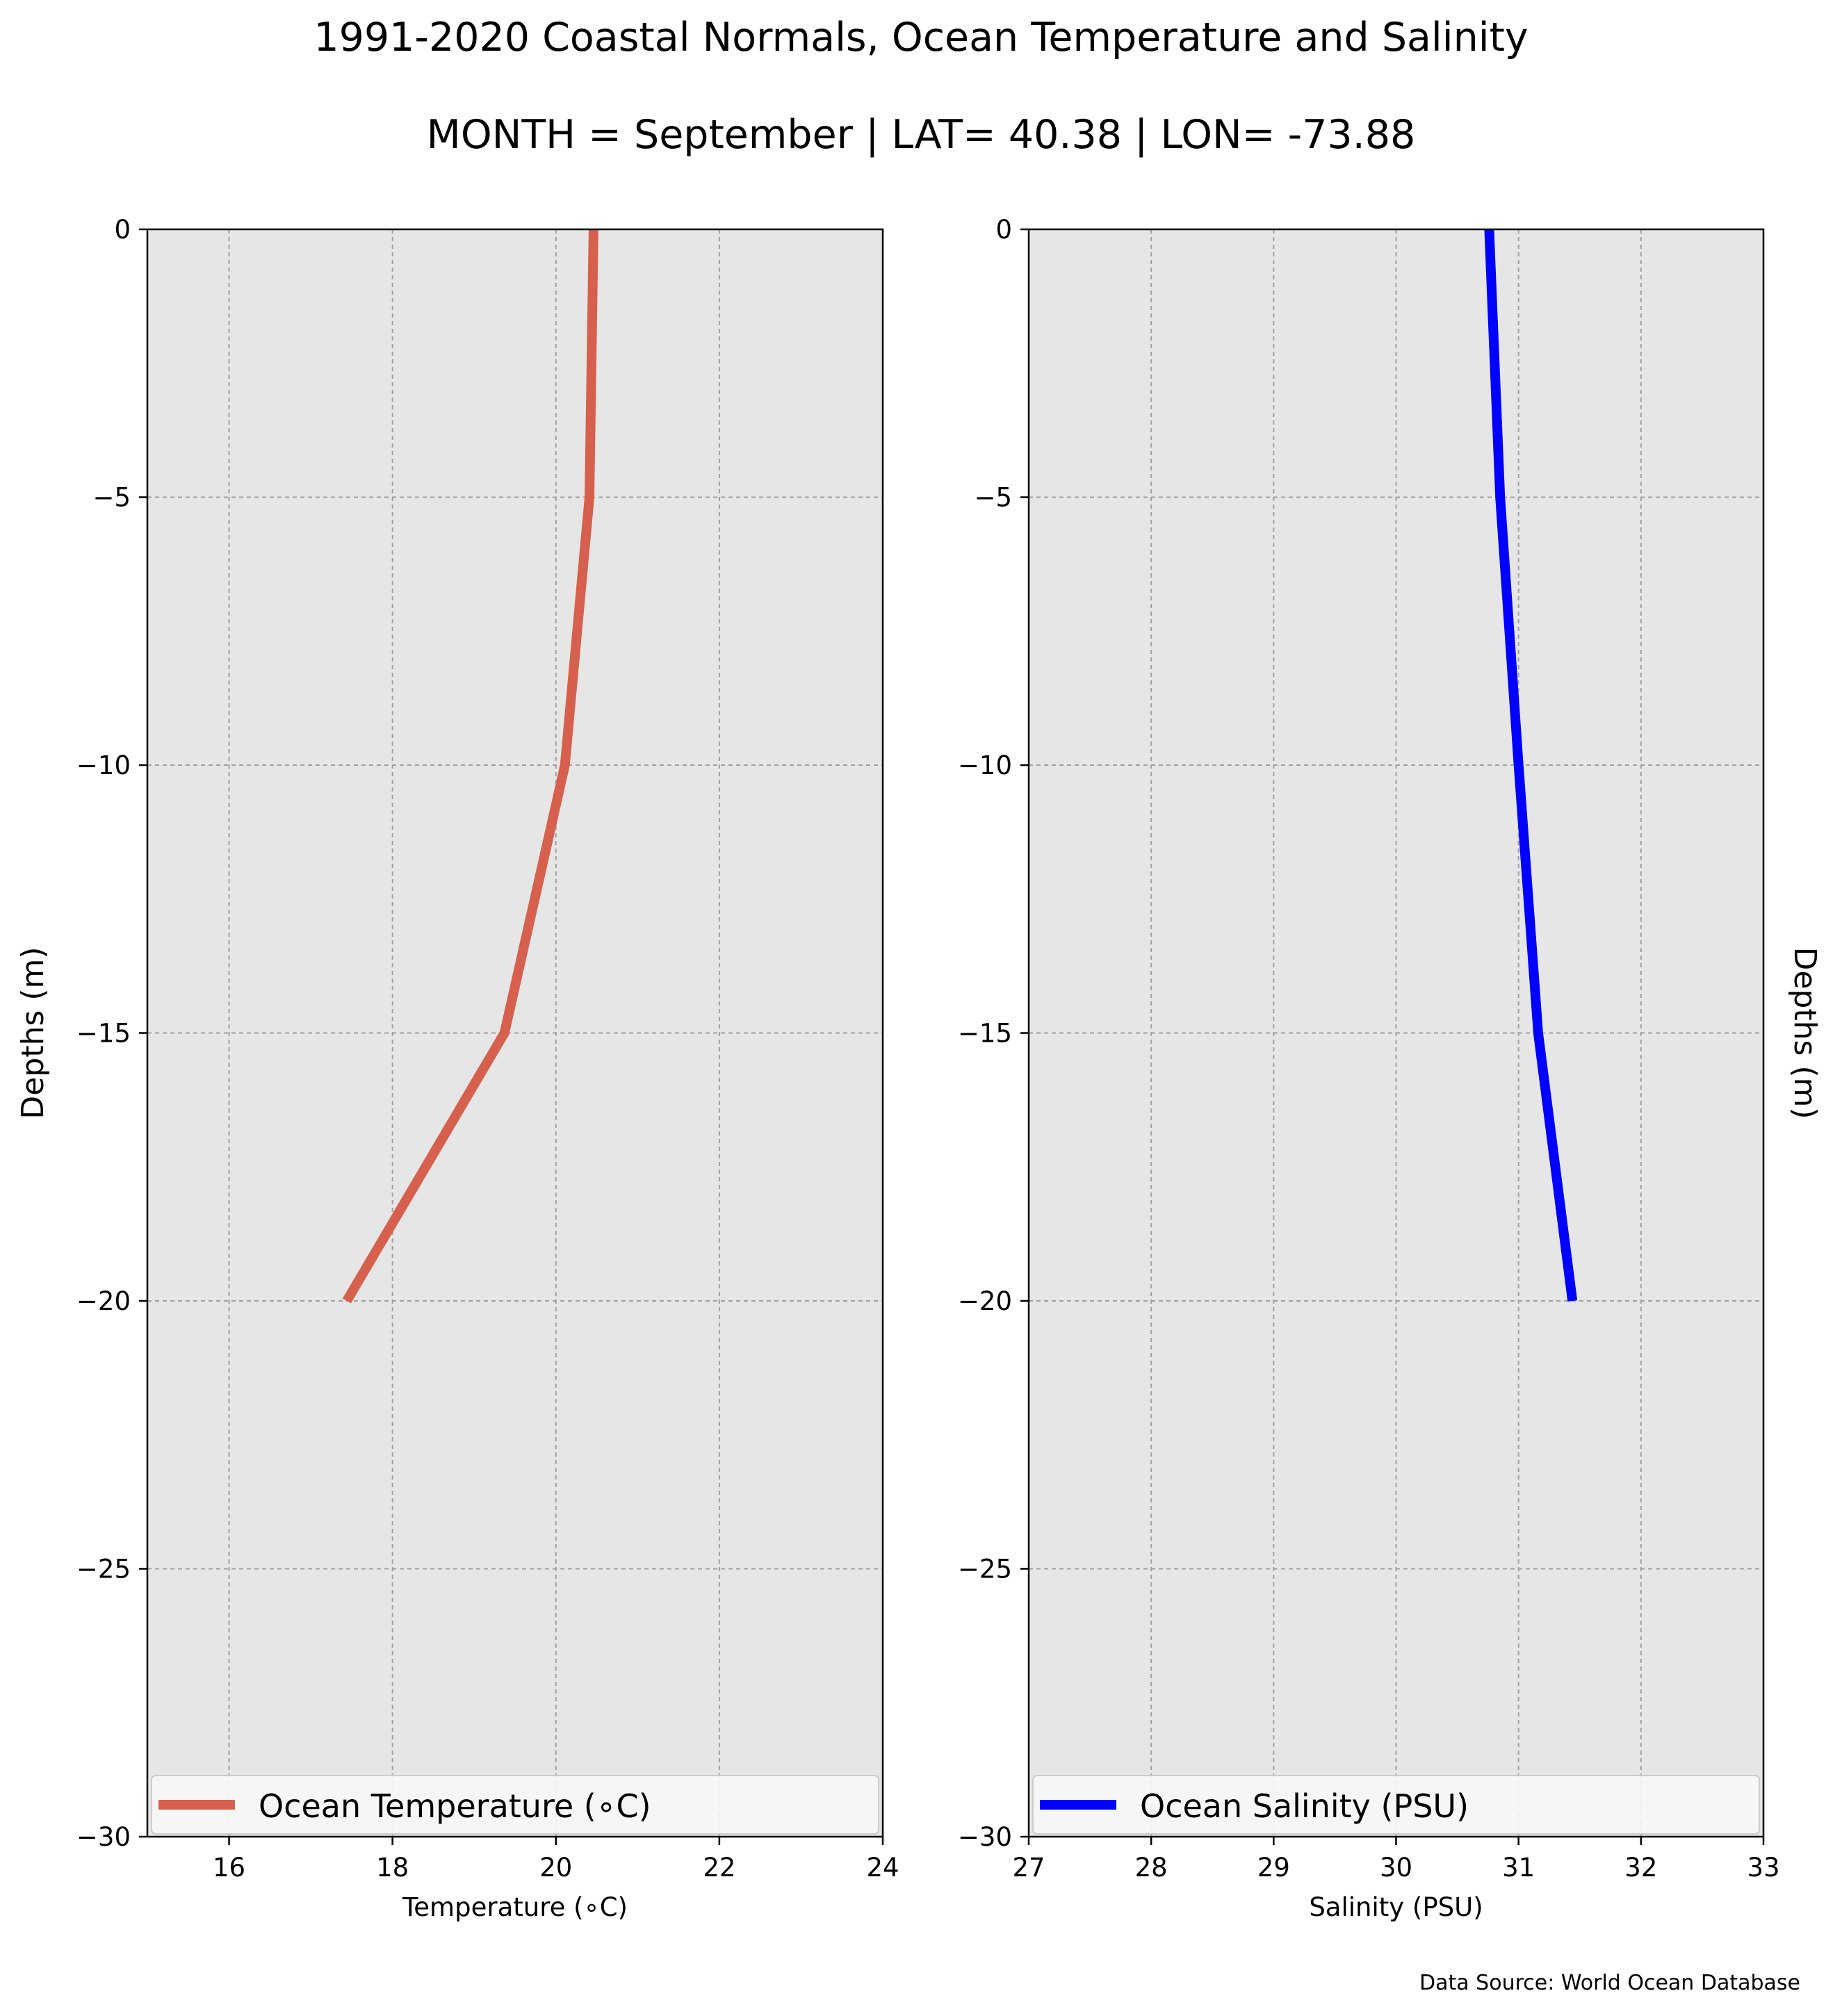 The image size is (1842, 2016). What do you see at coordinates (1304, 1806) in the screenshot?
I see `legend-label: Ocean Salinity (PSU)` at bounding box center [1304, 1806].